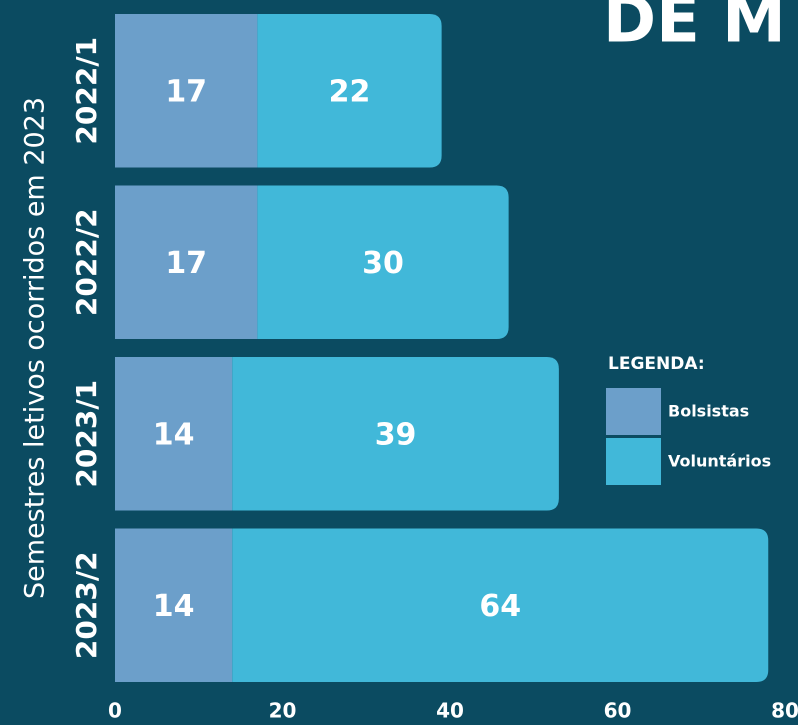 Image resolution: width=798 pixels, height=725 pixels. I want to click on y-tick-label: 2022/1, so click(86, 91).